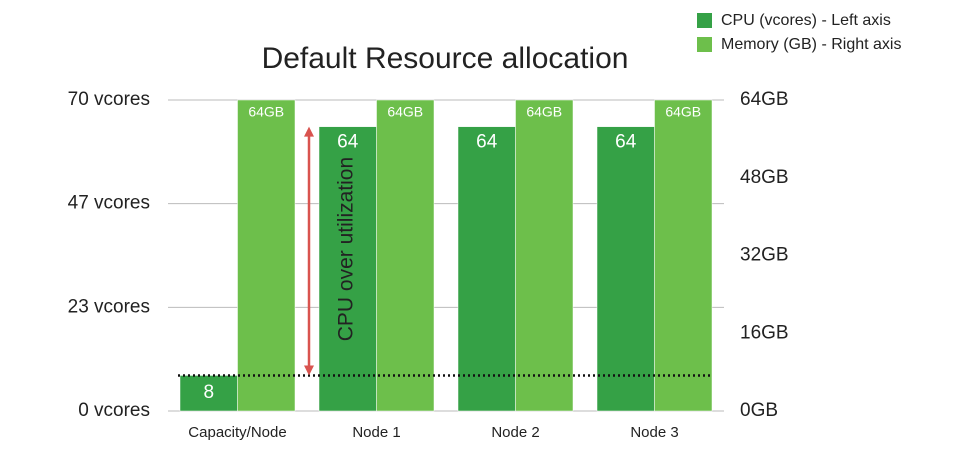 The image size is (975, 455). Describe the element at coordinates (346, 249) in the screenshot. I see `annotation-text: CPU over utilization` at that location.